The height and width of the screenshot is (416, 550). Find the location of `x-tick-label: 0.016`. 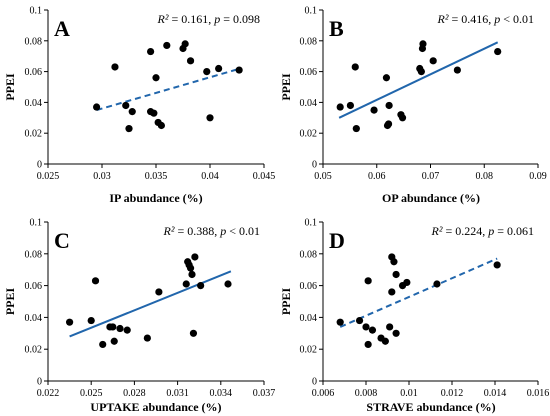

x-tick-label: 0.016 is located at coordinates (538, 393).